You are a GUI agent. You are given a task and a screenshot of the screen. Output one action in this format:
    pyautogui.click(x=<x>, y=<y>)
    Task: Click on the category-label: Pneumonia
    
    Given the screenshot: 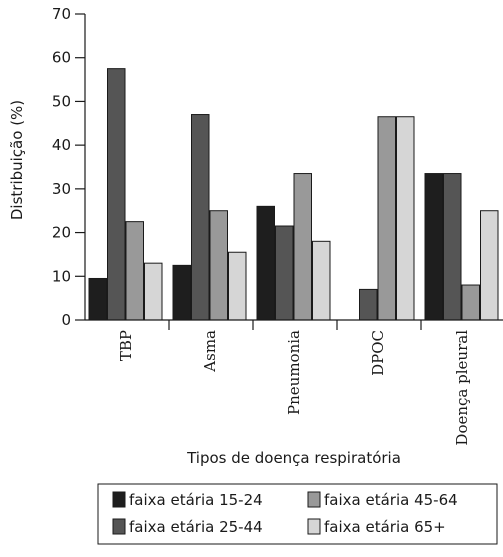 What is the action you would take?
    pyautogui.click(x=294, y=372)
    